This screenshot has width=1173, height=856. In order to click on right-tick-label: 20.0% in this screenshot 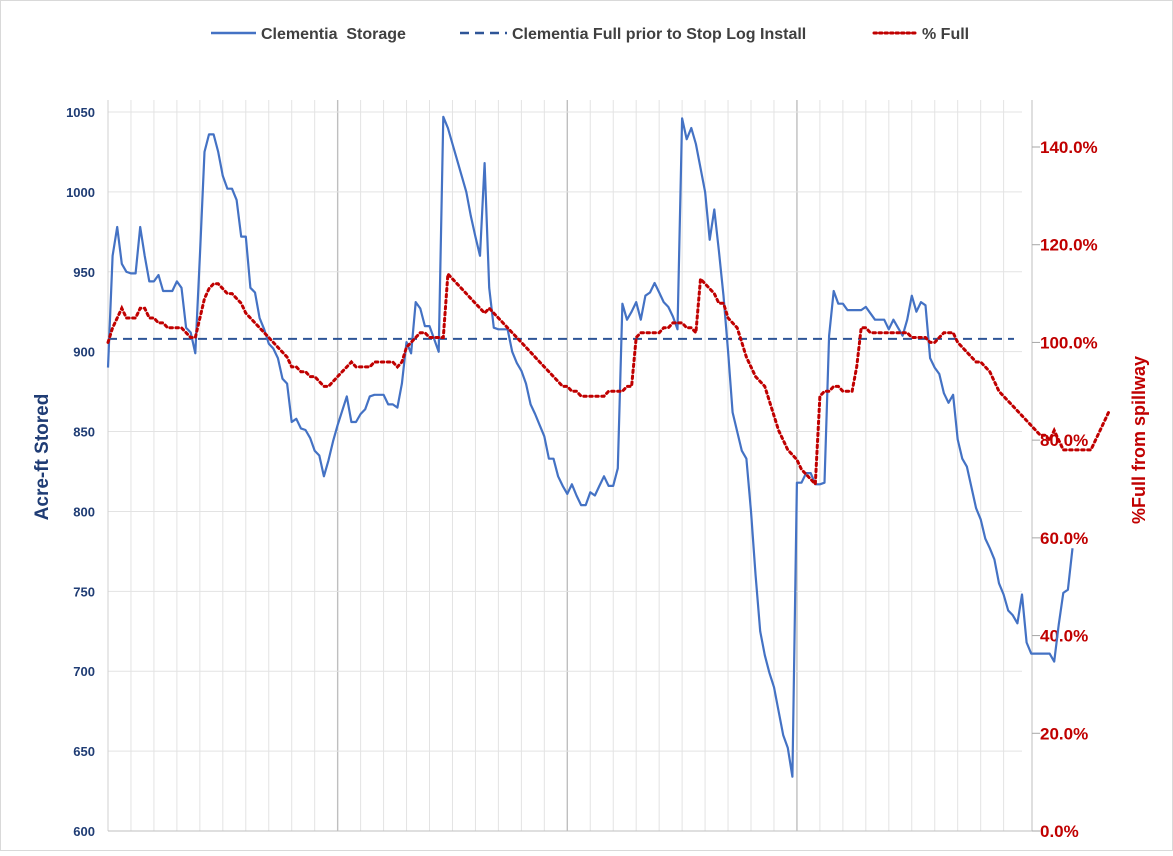, I will do `click(1064, 733)`.